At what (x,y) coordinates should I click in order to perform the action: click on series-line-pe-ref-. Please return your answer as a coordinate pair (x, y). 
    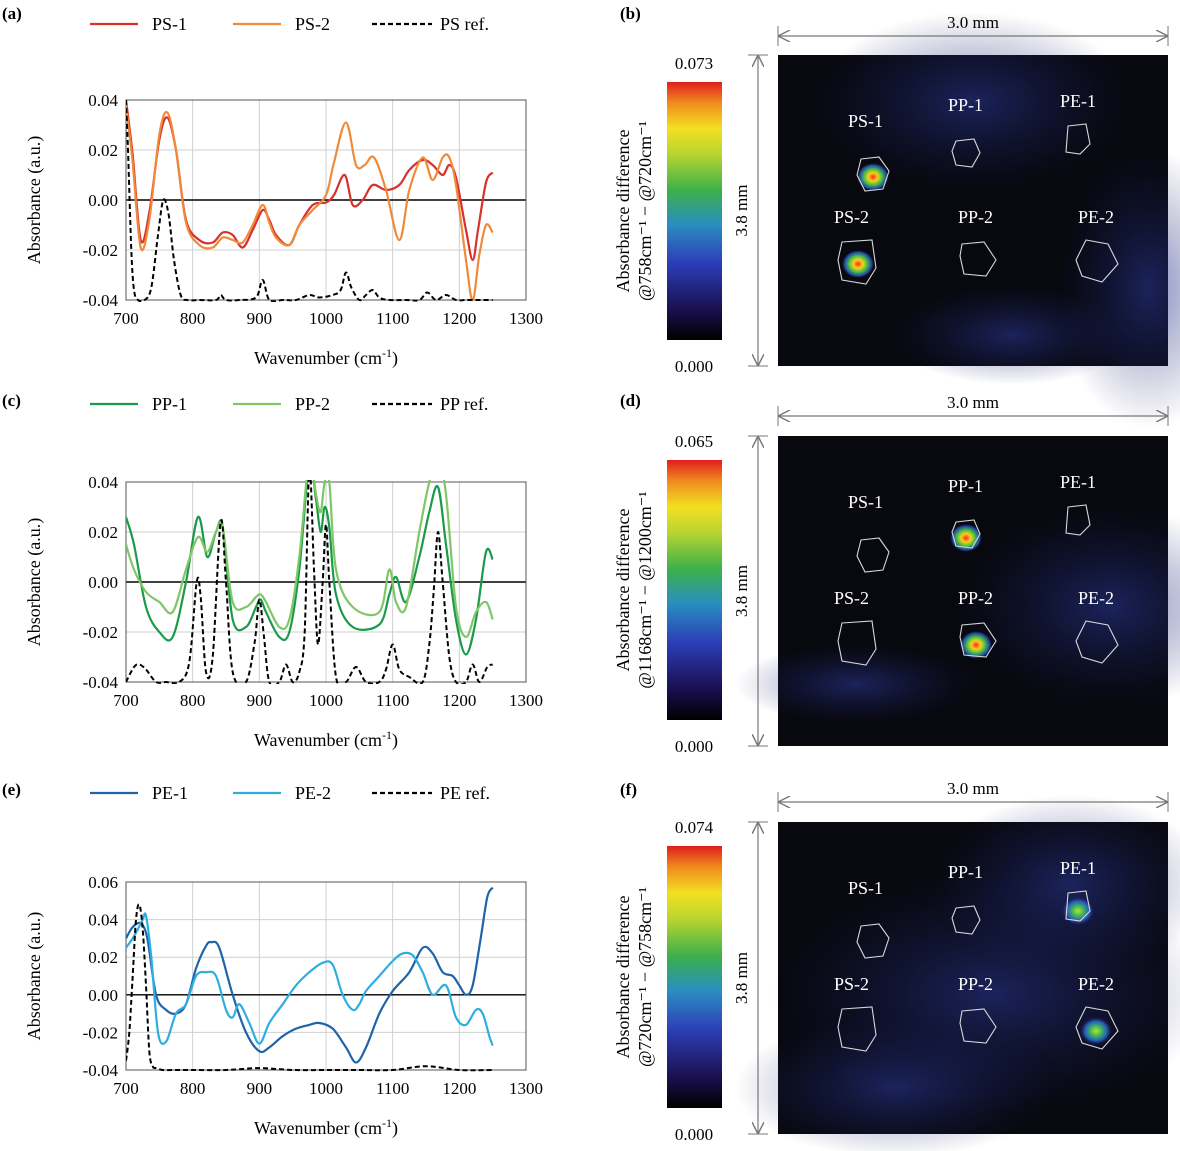
    Looking at the image, I should click on (309, 987).